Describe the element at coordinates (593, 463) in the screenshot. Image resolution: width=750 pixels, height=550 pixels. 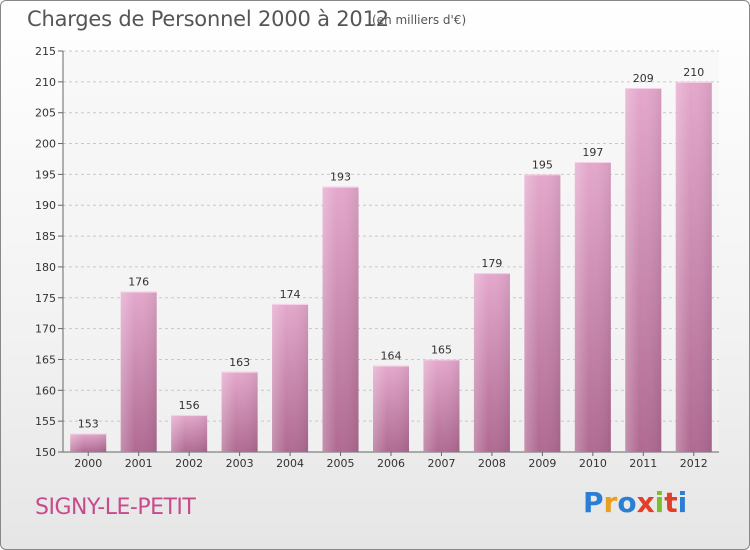
I see `x-tick-label: 2010` at that location.